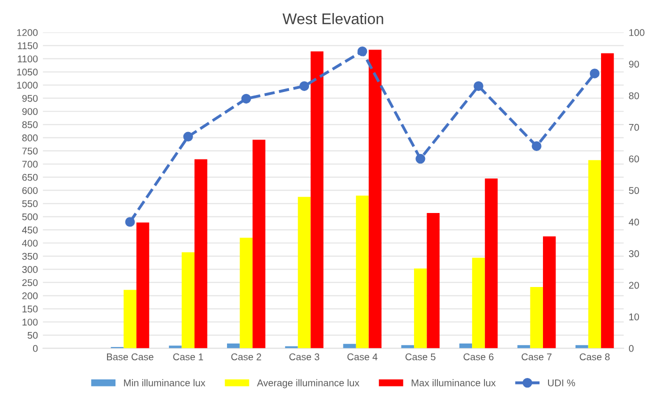 This screenshot has height=405, width=660. What do you see at coordinates (633, 222) in the screenshot?
I see `y2-tick-label: 40` at bounding box center [633, 222].